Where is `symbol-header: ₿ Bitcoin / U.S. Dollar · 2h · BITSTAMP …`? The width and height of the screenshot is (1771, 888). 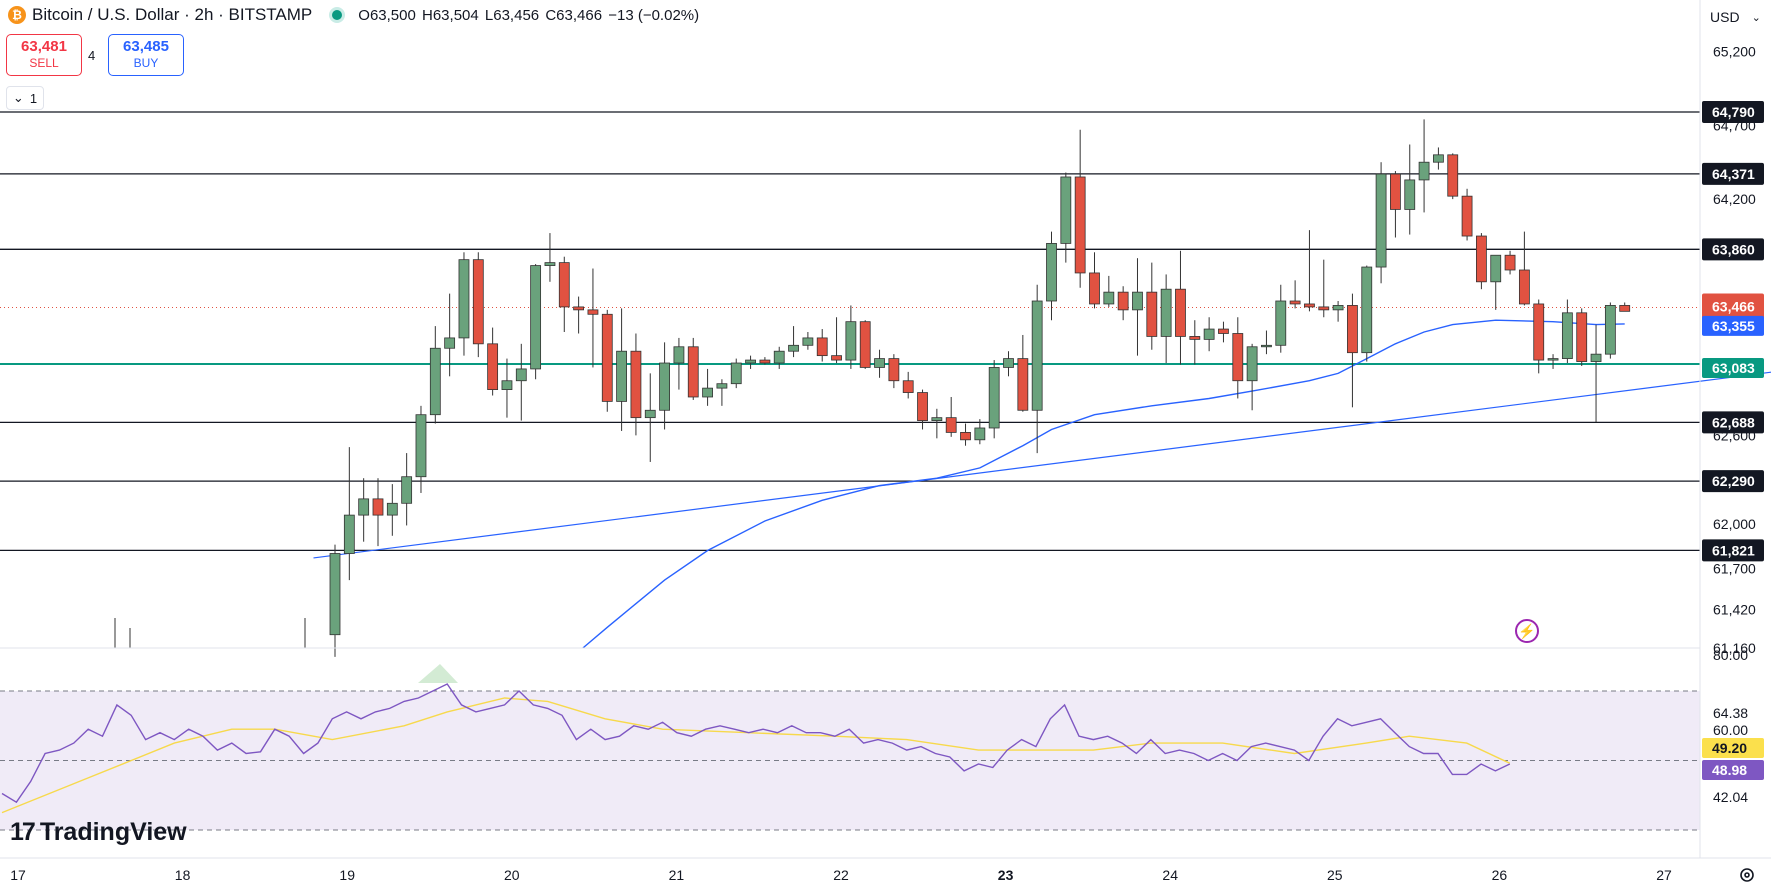 symbol-header: ₿ Bitcoin / U.S. Dollar · 2h · BITSTAMP … is located at coordinates (349, 15).